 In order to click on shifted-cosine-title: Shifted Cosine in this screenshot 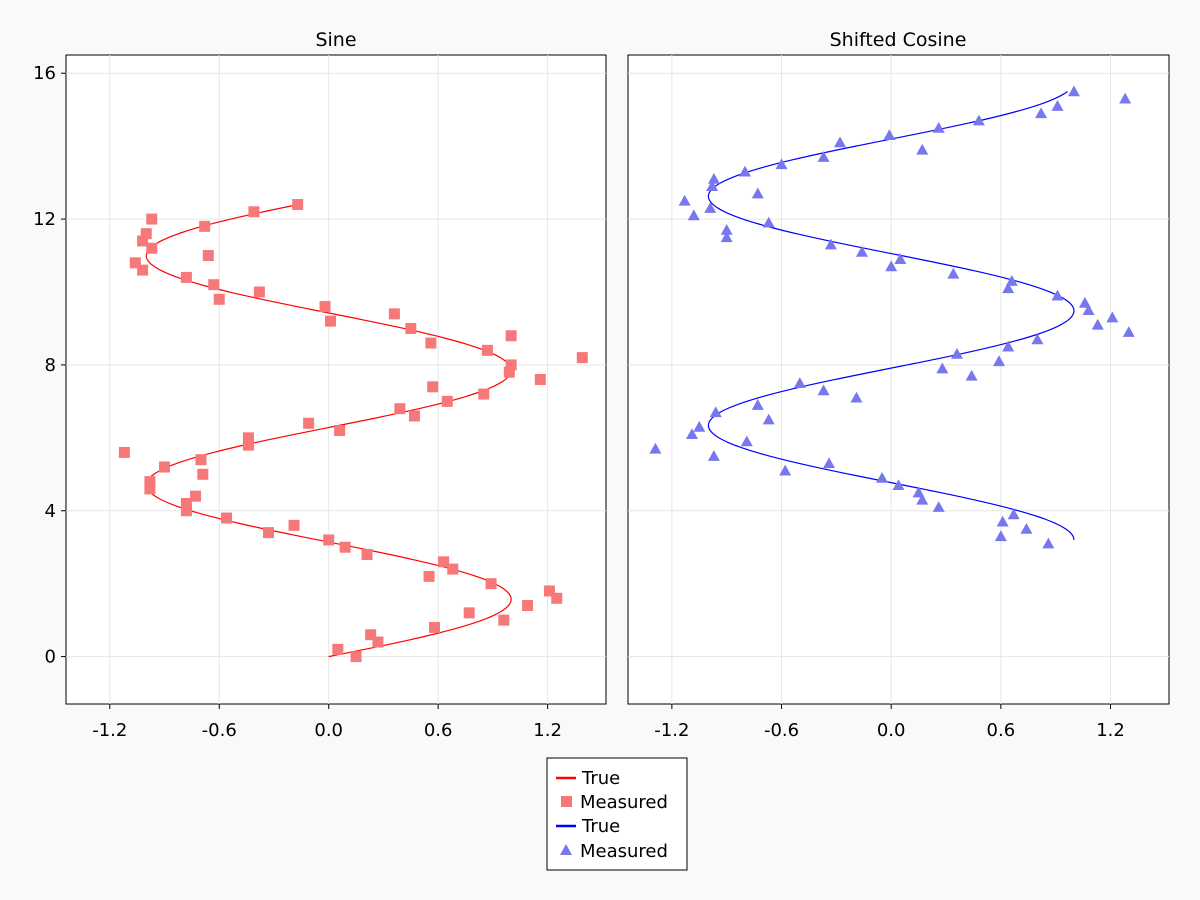, I will do `click(898, 40)`.